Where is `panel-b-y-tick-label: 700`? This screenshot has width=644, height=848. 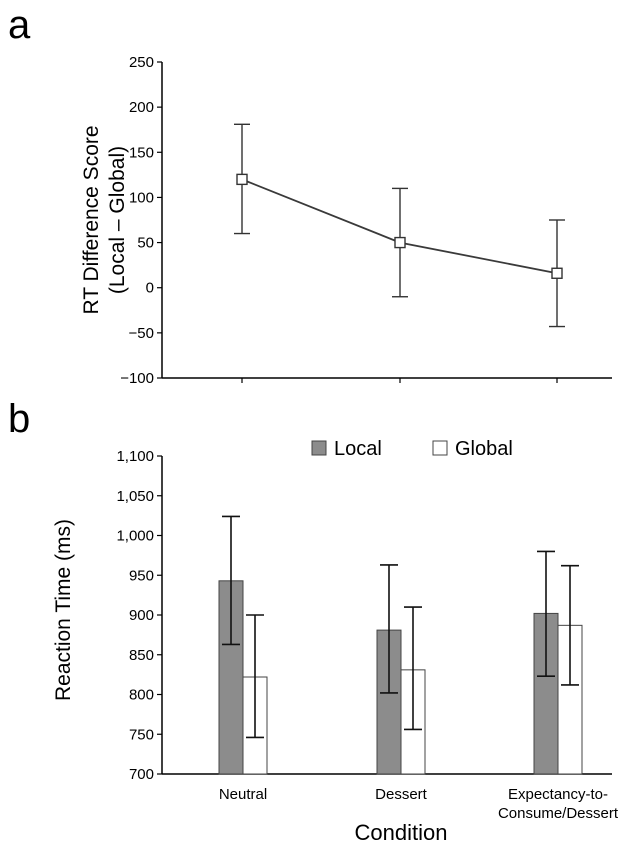 panel-b-y-tick-label: 700 is located at coordinates (141, 774).